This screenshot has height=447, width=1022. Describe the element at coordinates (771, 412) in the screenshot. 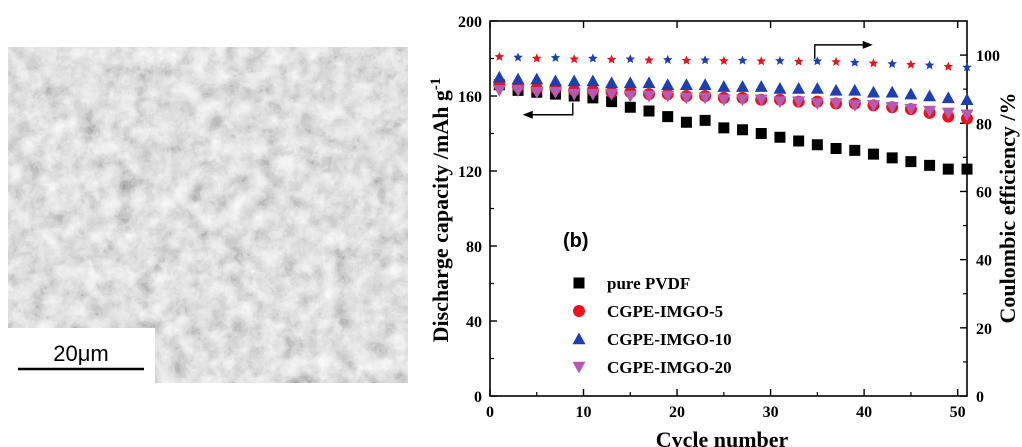

I see `x-tick-label: 30` at that location.